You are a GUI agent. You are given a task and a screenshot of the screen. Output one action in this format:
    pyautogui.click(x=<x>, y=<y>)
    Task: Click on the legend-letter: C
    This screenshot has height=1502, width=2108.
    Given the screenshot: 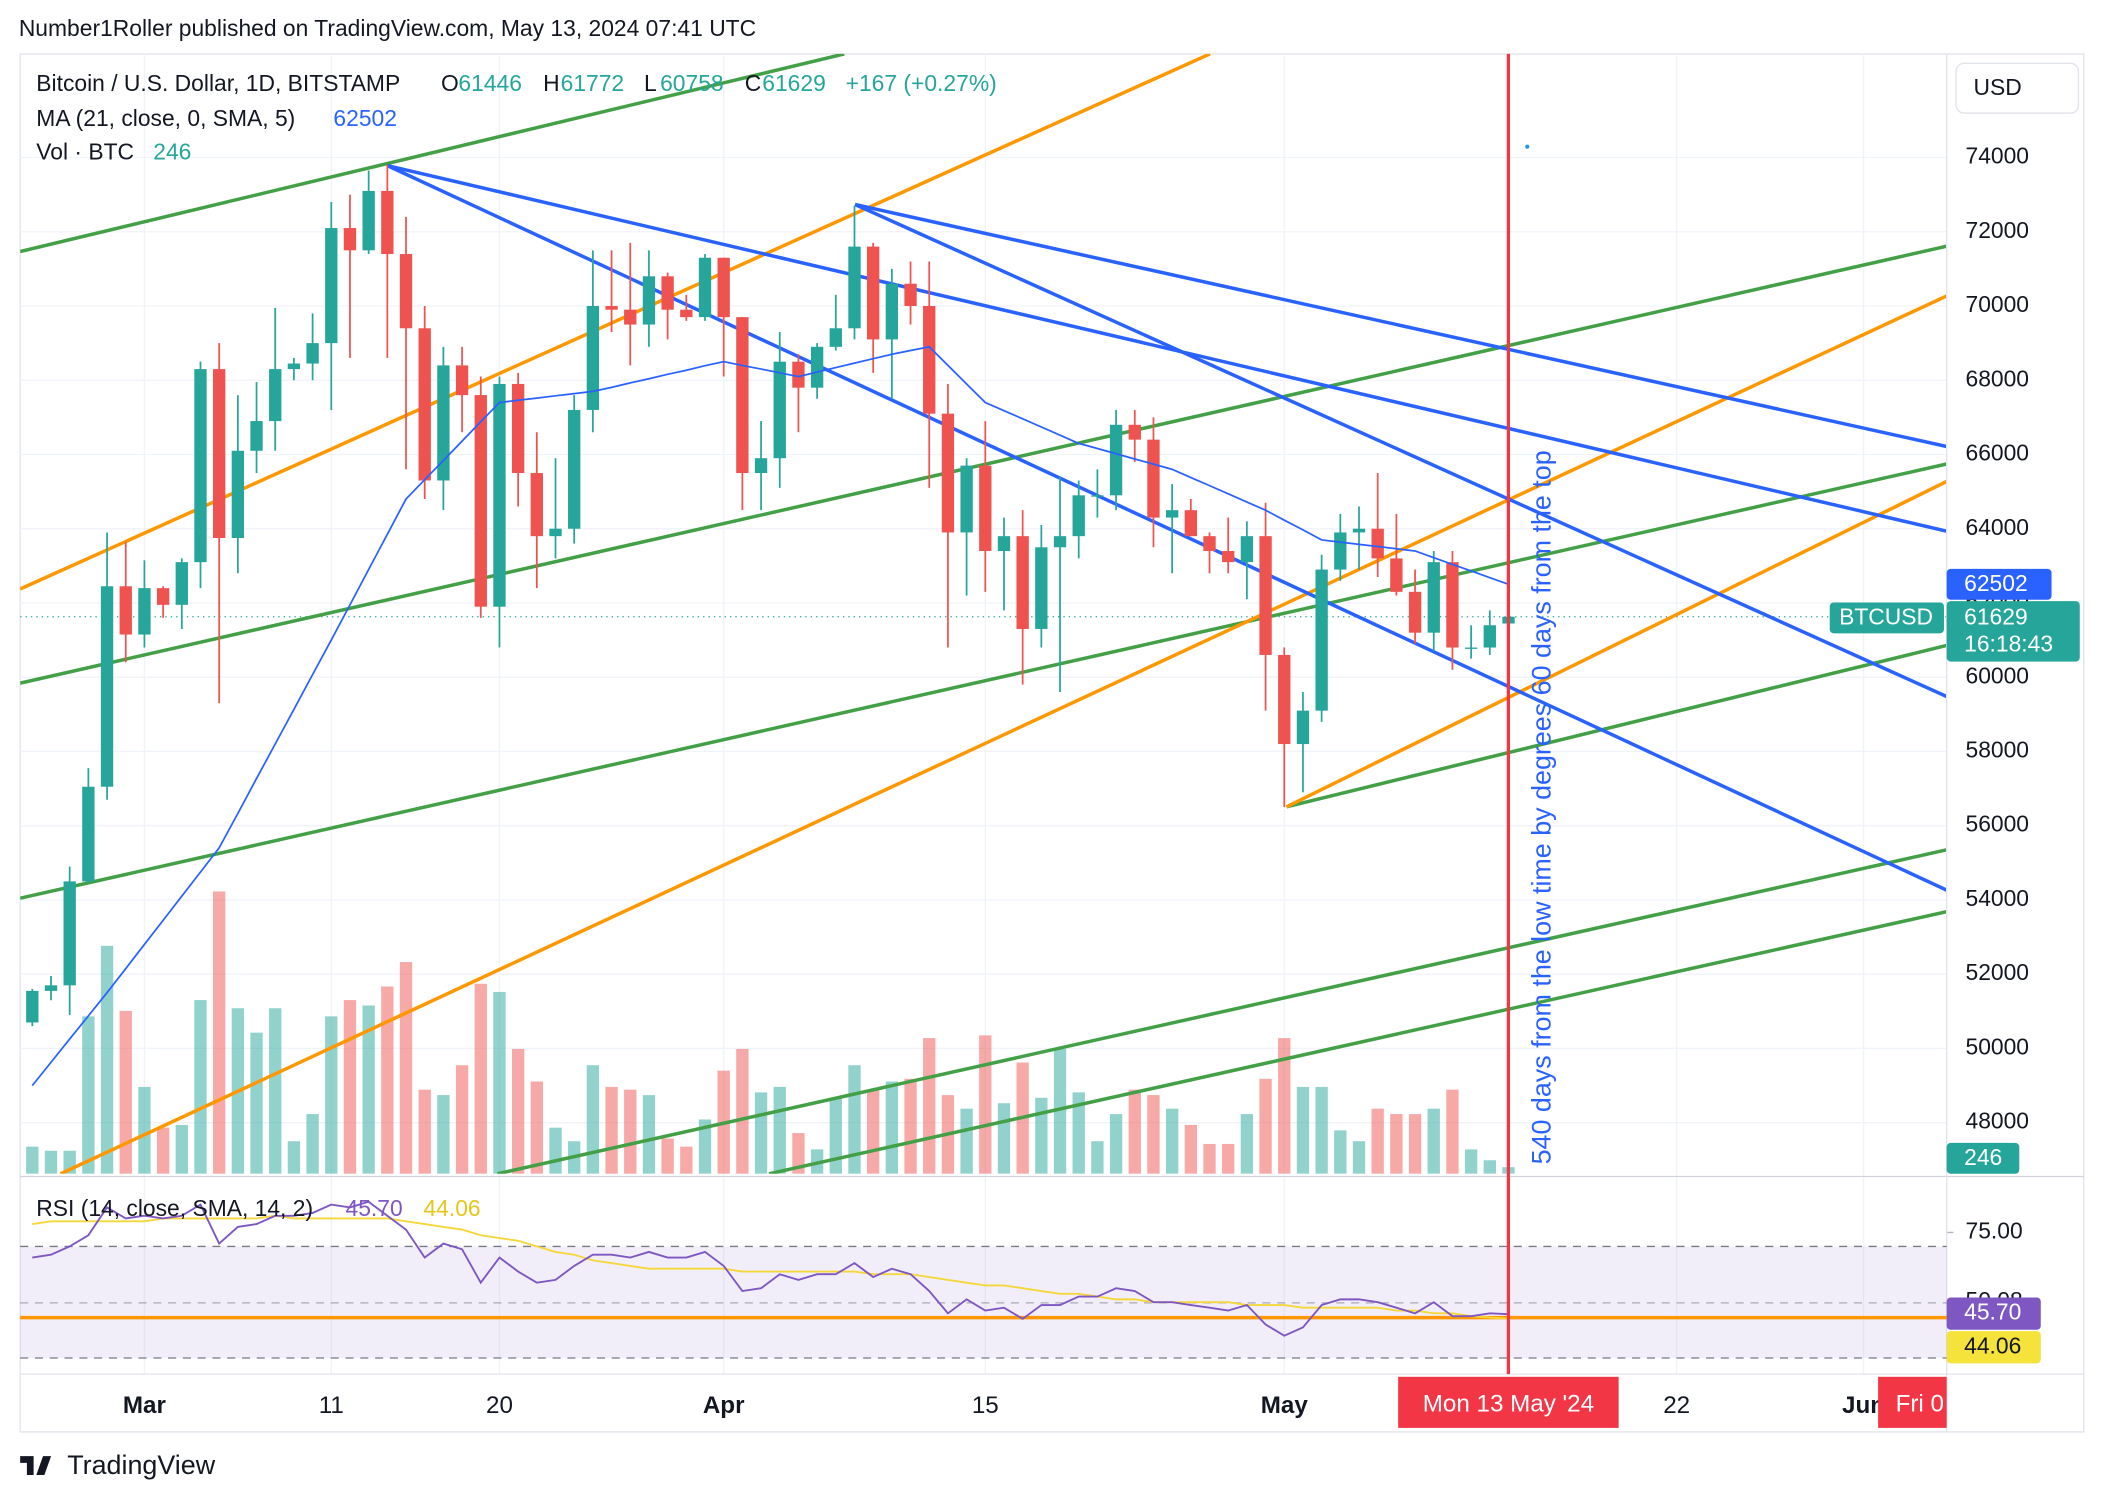 What is the action you would take?
    pyautogui.click(x=753, y=83)
    